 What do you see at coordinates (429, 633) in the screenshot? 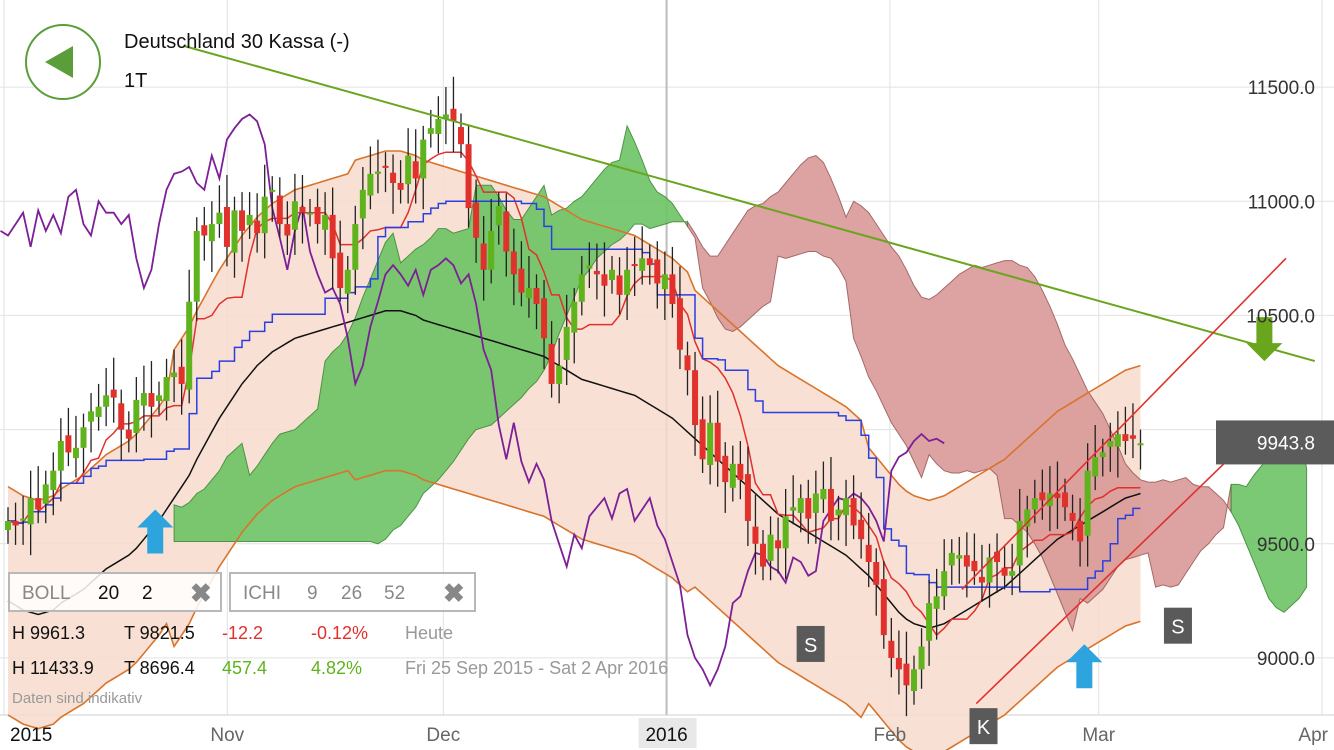
I see `today-label: Heute` at bounding box center [429, 633].